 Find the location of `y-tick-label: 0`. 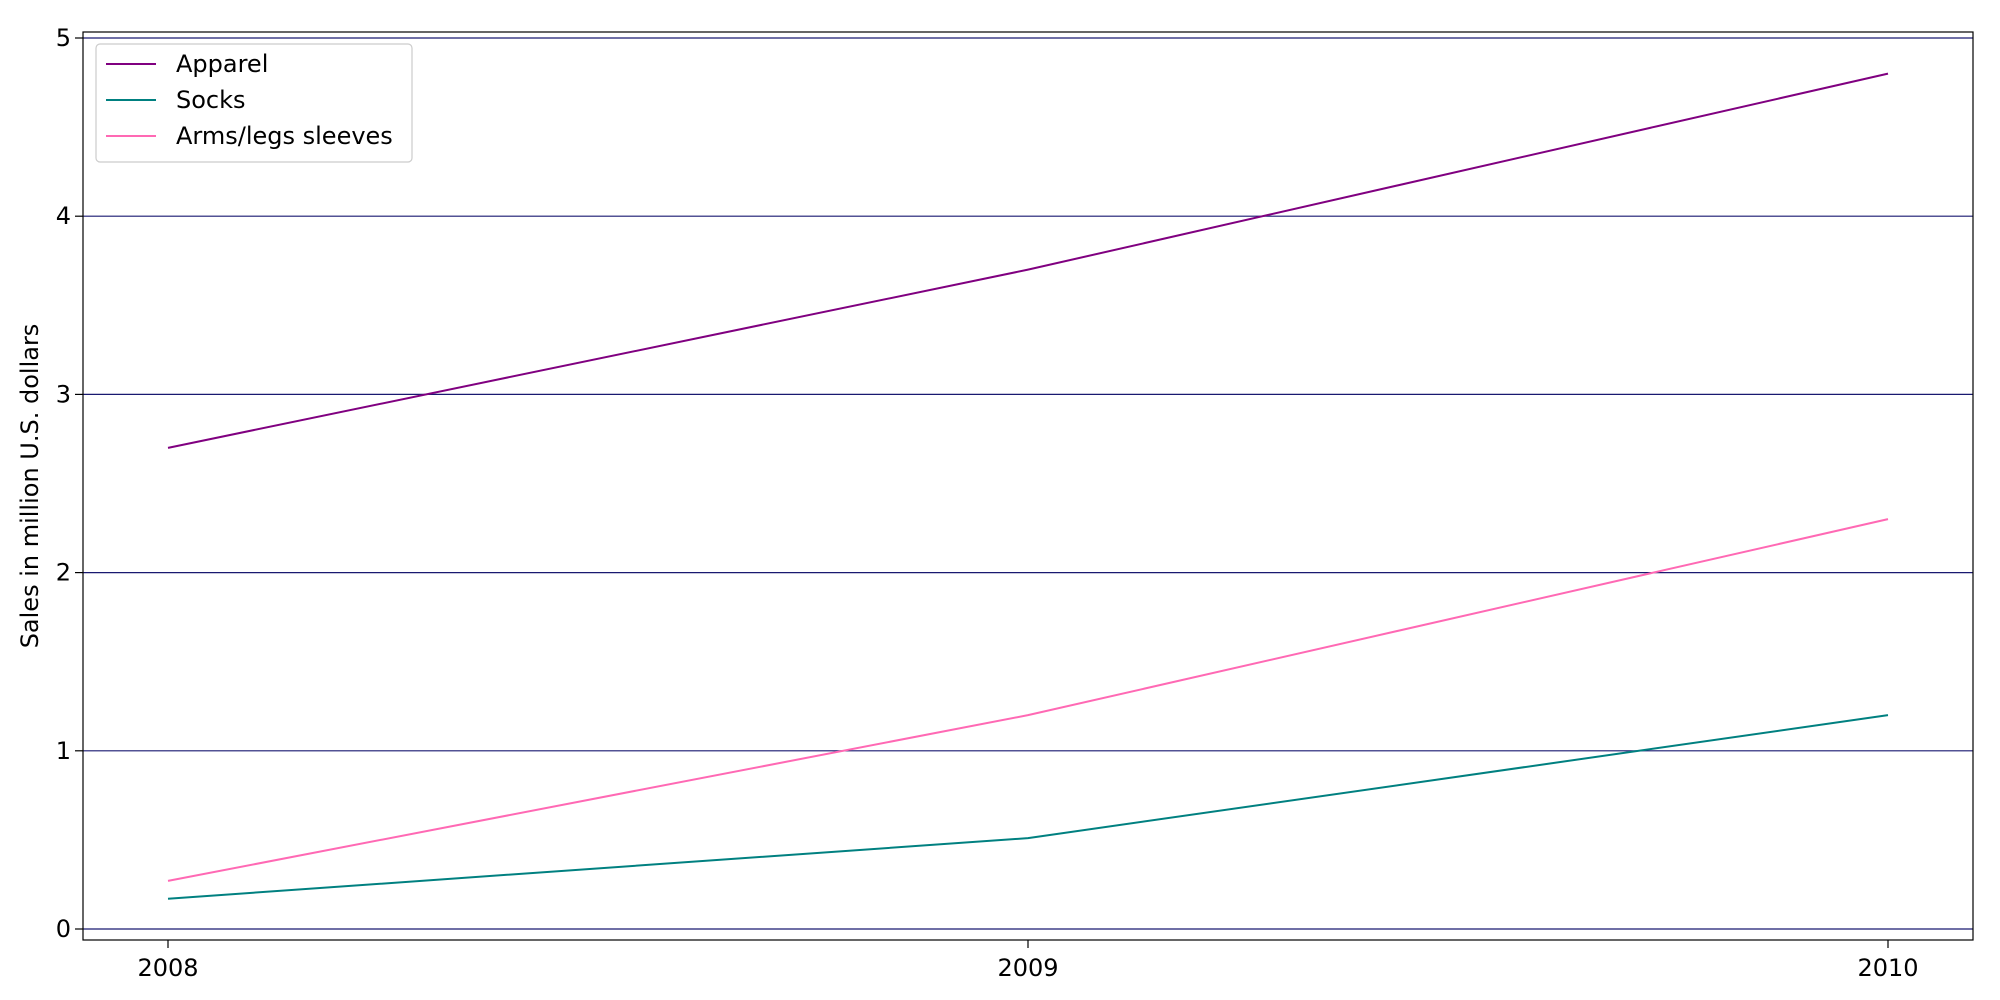

y-tick-label: 0 is located at coordinates (63, 929).